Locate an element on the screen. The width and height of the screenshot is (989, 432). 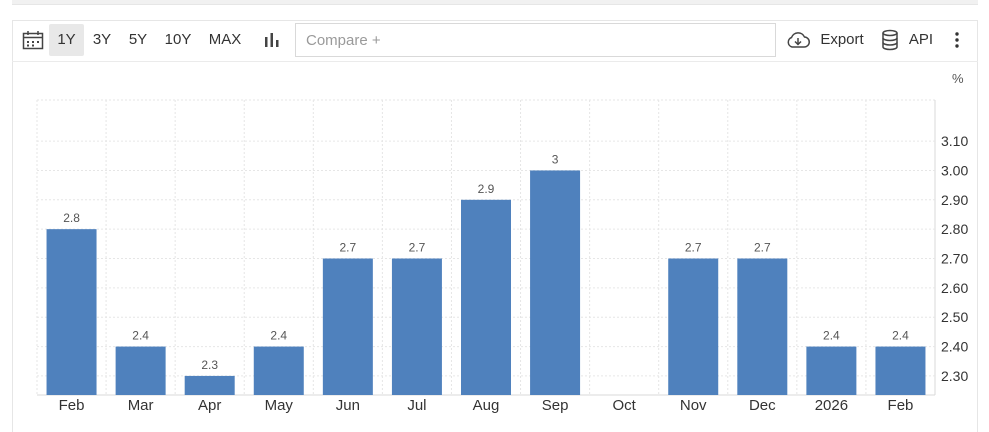
range-10y-button: 10Y is located at coordinates (178, 39).